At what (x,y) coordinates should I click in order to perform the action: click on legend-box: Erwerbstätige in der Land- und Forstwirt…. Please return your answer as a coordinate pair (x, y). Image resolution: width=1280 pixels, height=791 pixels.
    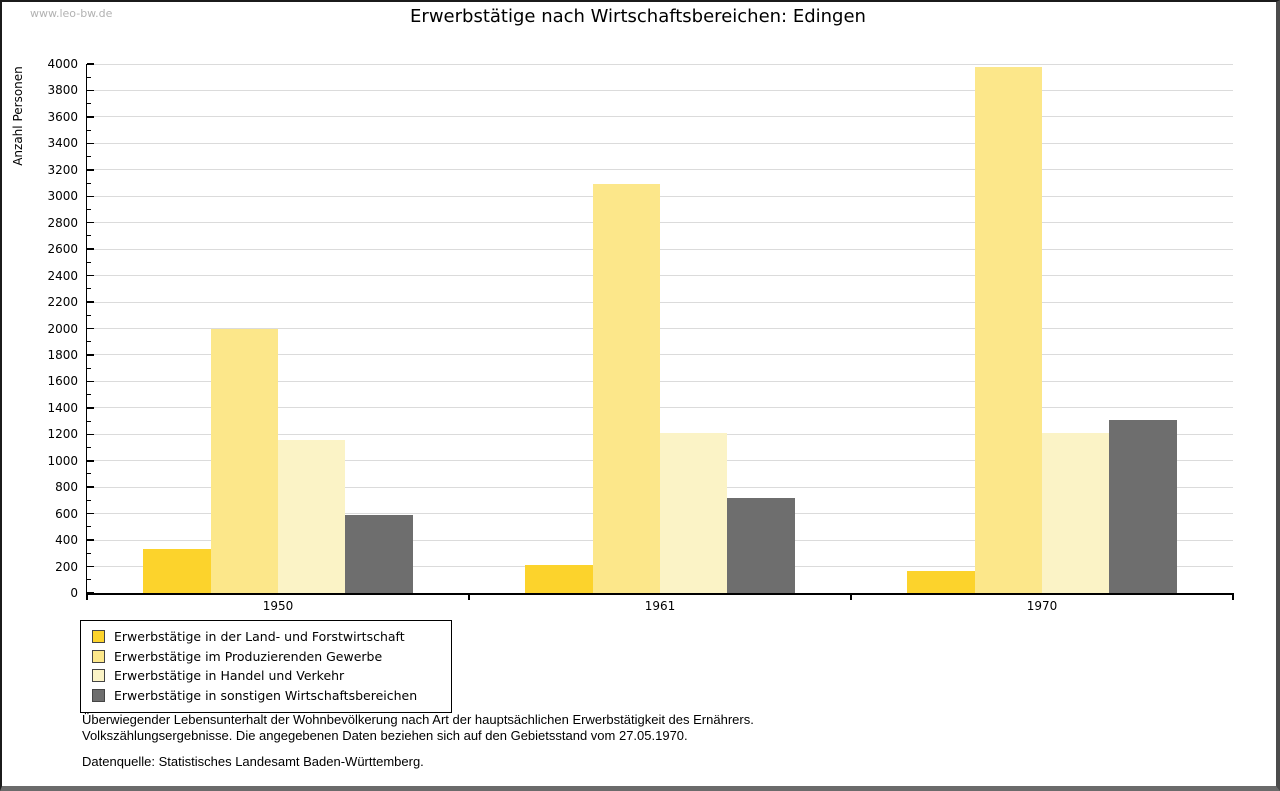
    Looking at the image, I should click on (266, 666).